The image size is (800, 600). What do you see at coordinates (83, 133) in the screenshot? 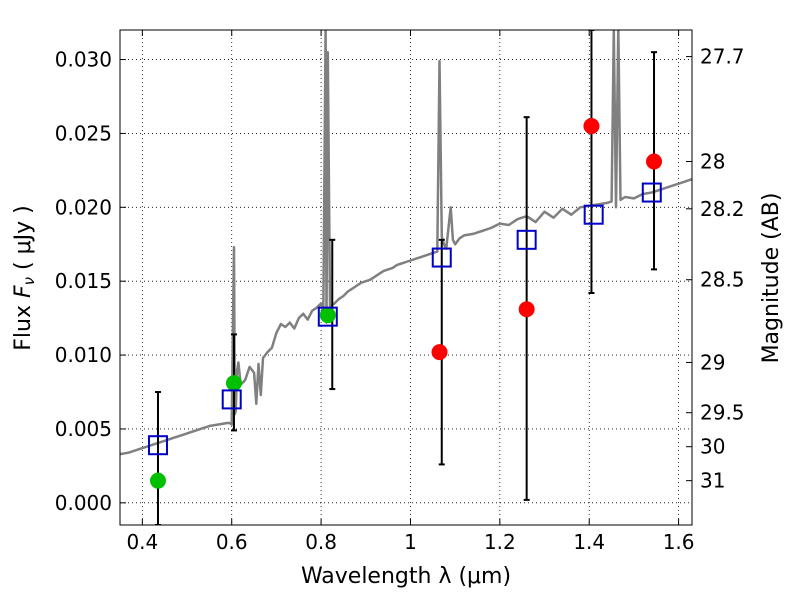
I see `y-tick-label: 0.025` at bounding box center [83, 133].